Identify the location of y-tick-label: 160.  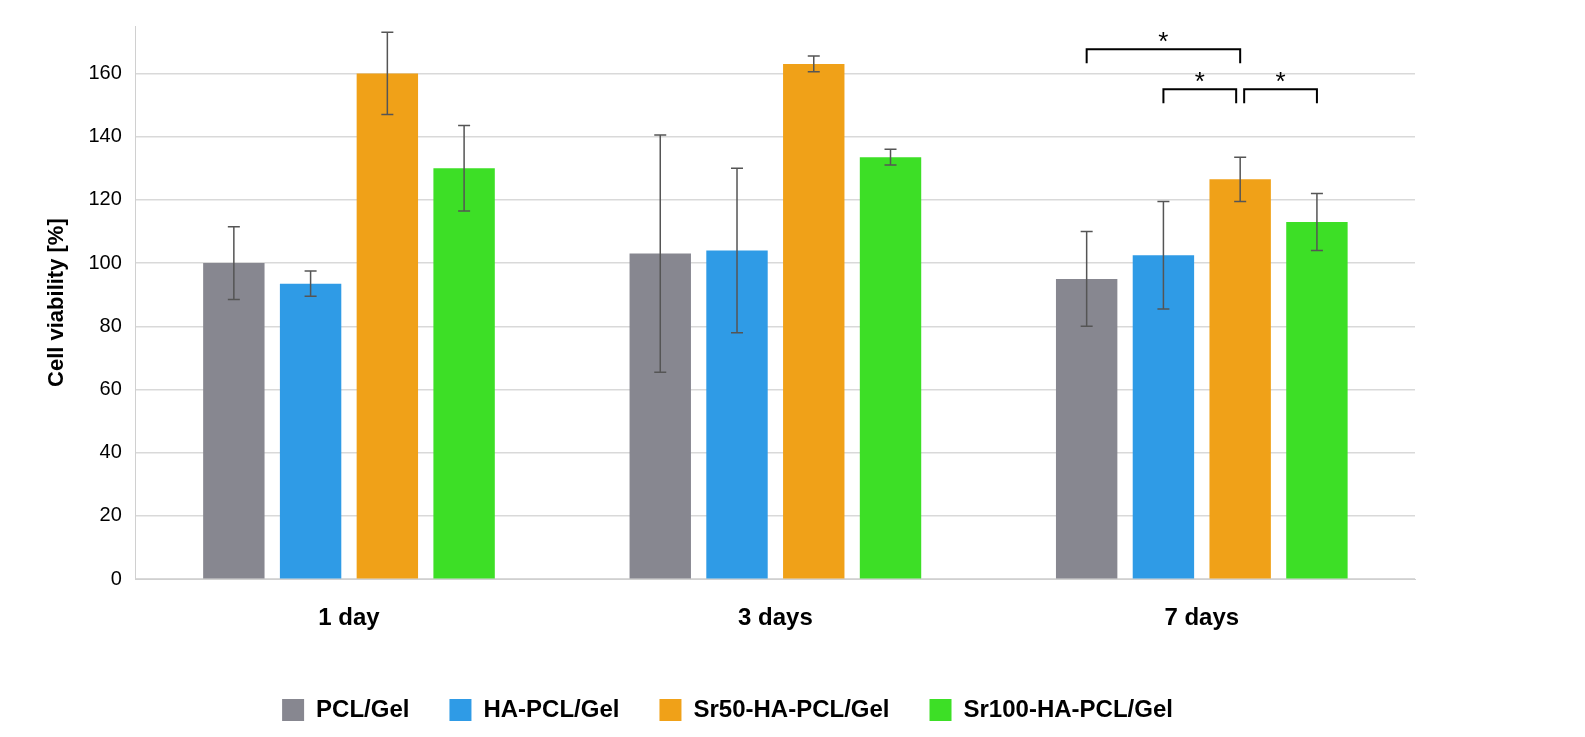
(105, 71).